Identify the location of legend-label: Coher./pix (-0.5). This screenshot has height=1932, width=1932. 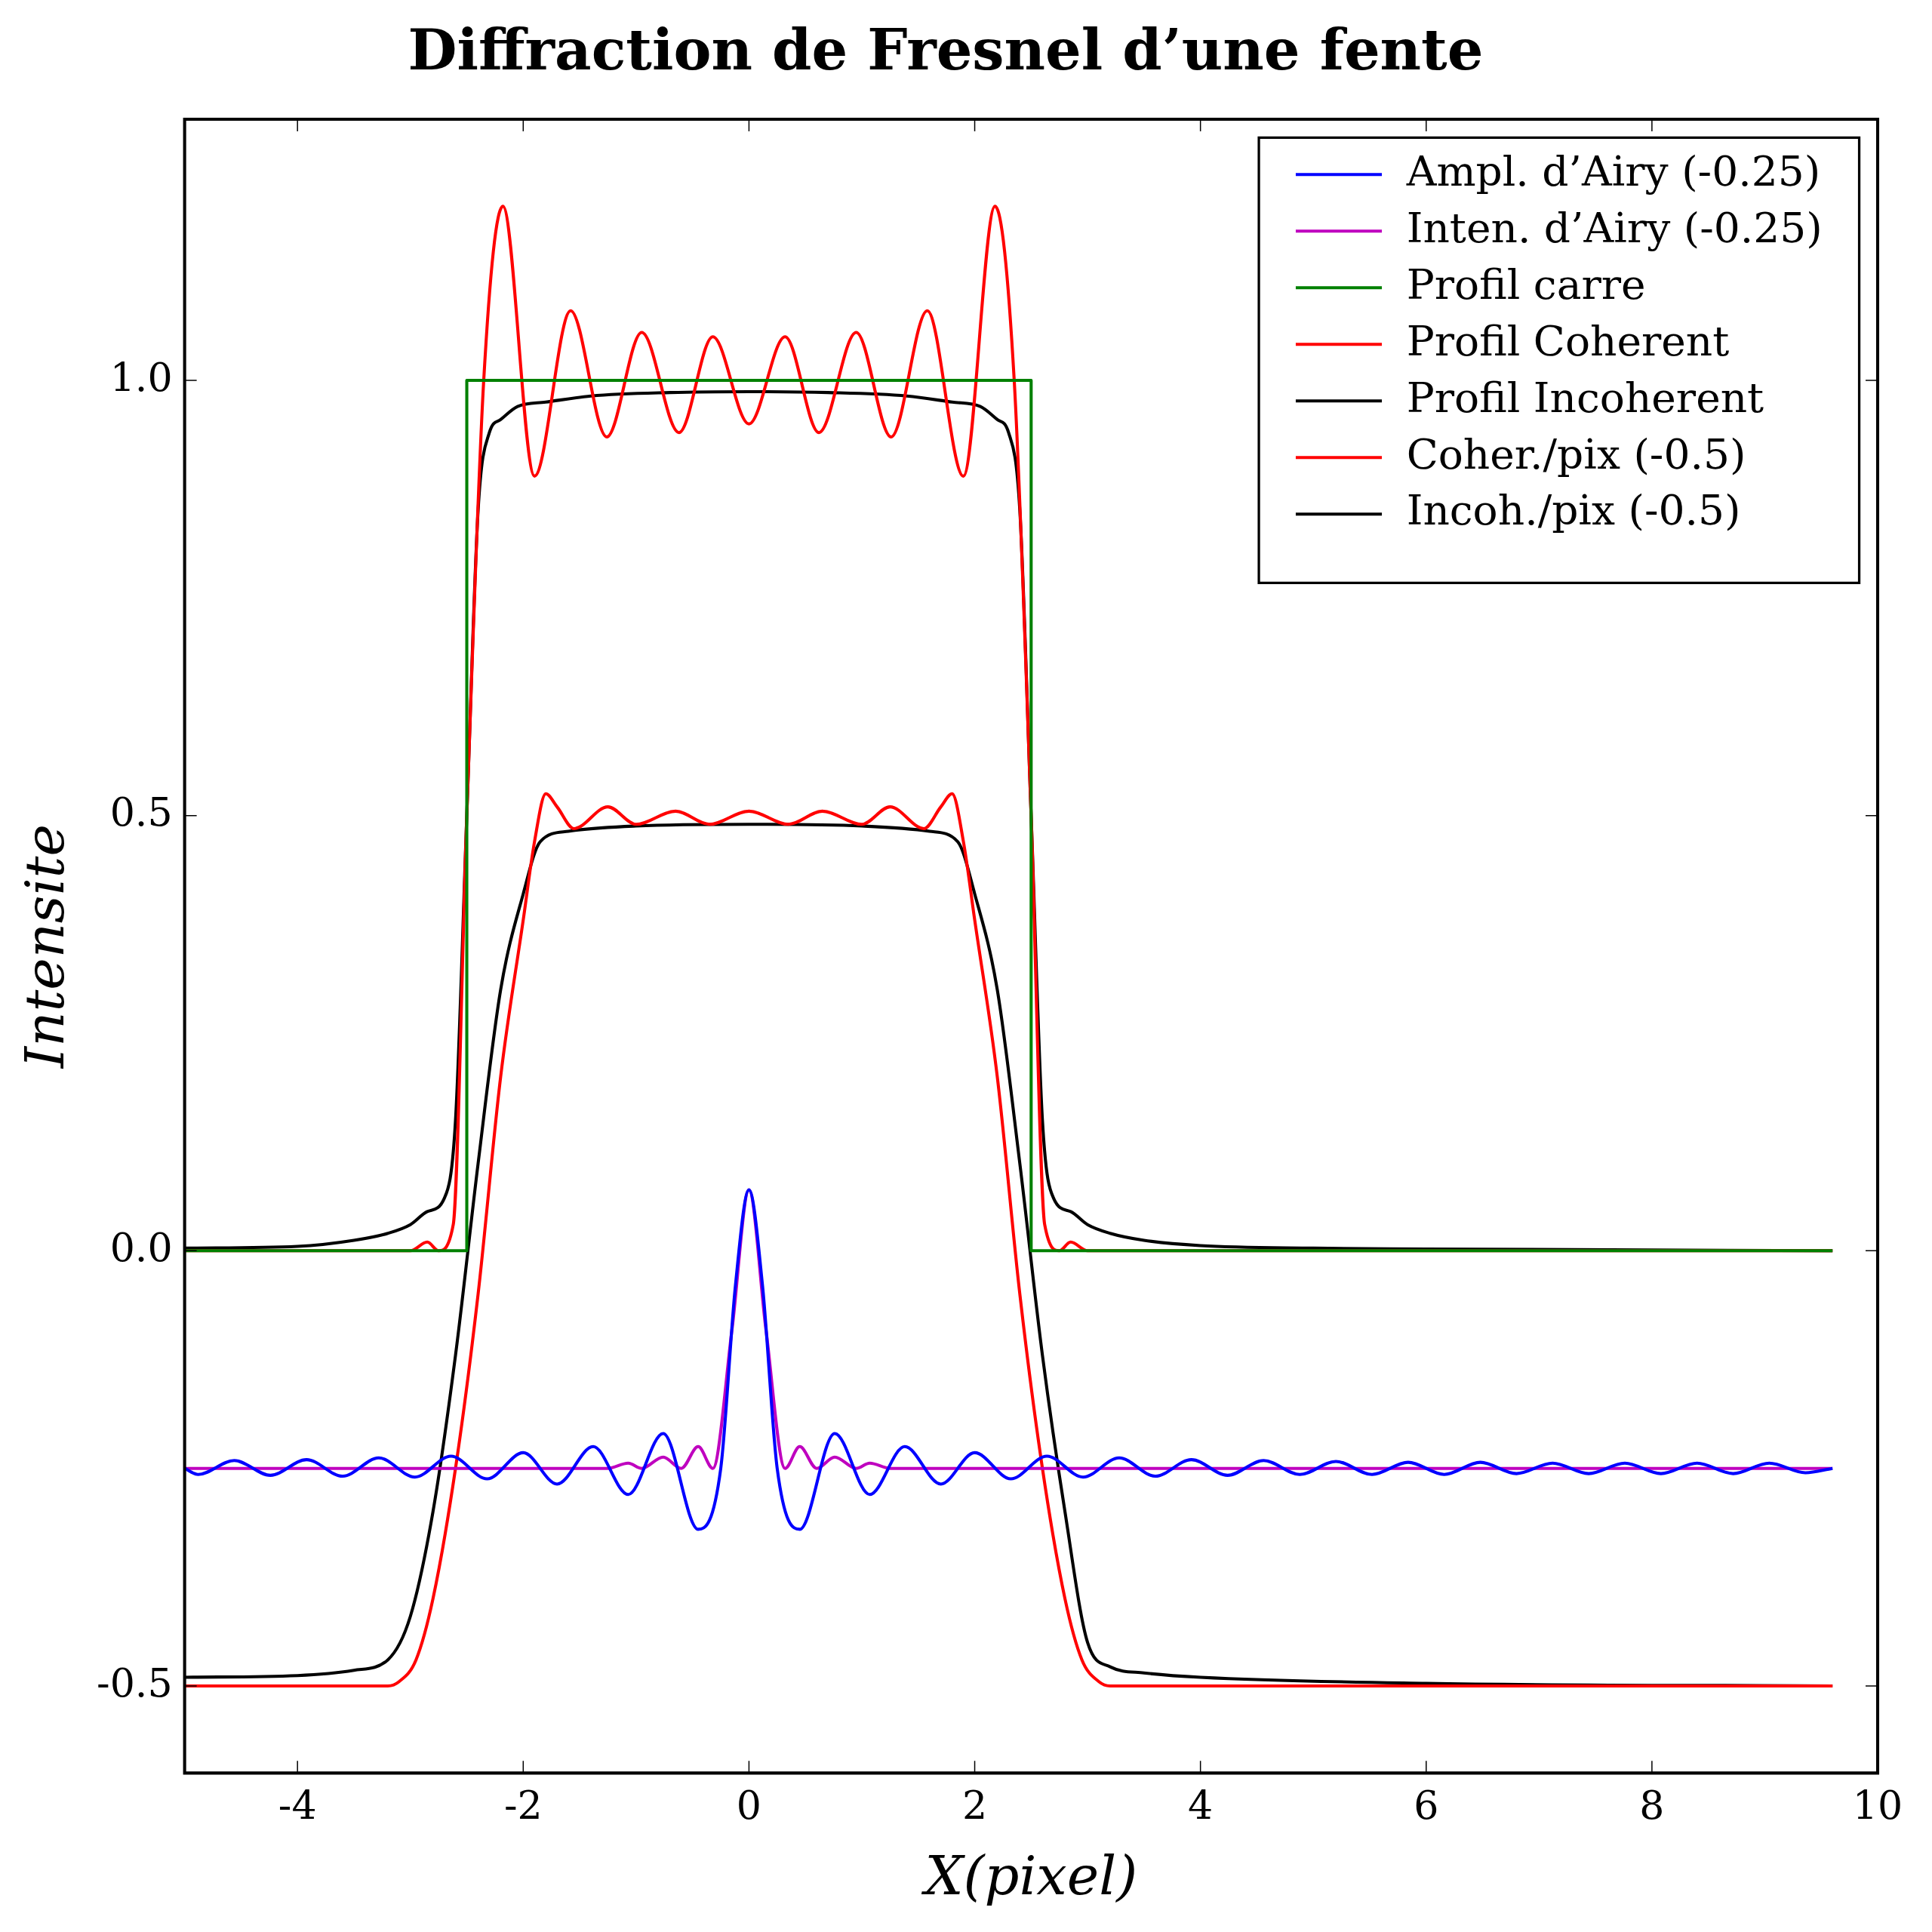
(1576, 453).